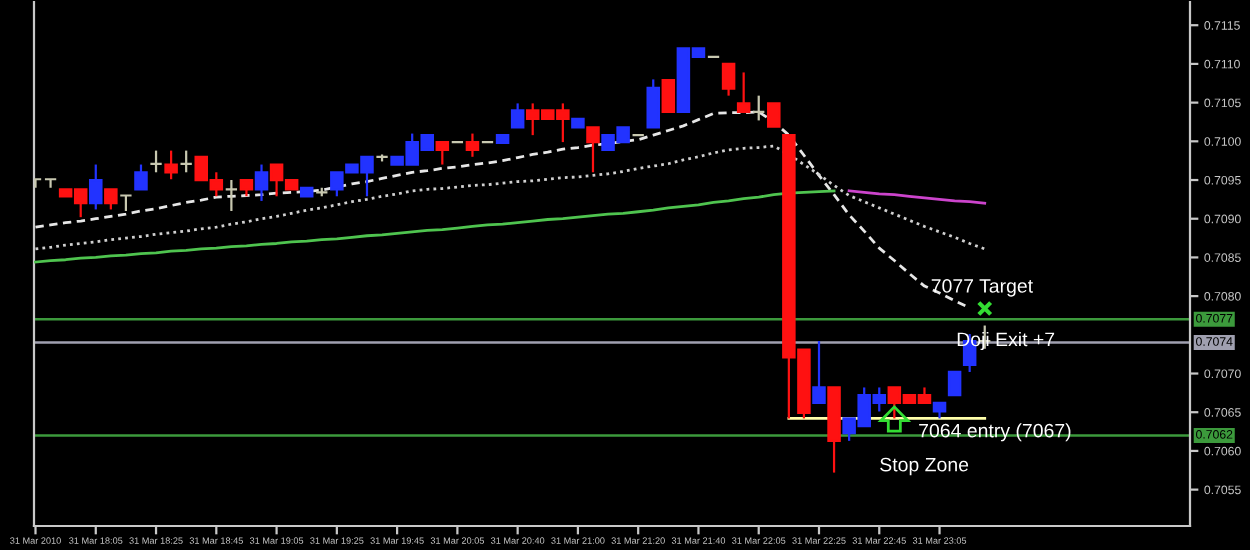  What do you see at coordinates (924, 466) in the screenshot?
I see `annotation: Stop Zone` at bounding box center [924, 466].